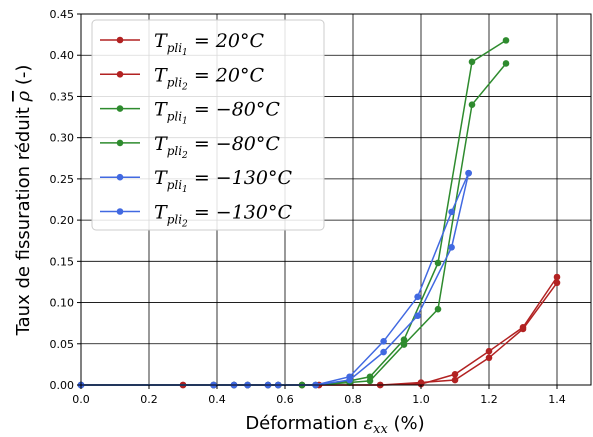  I want to click on legend-label: Tpli2 = −130°C, so click(223, 216).